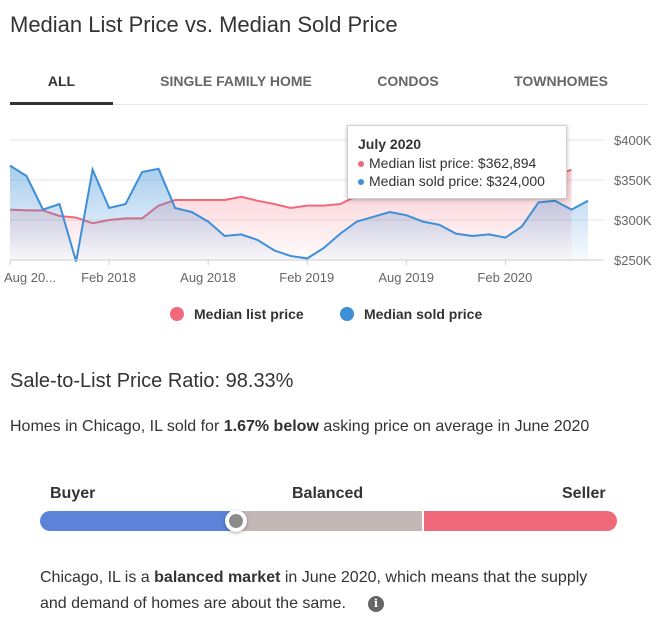  What do you see at coordinates (520, 521) in the screenshot?
I see `seller-segment` at bounding box center [520, 521].